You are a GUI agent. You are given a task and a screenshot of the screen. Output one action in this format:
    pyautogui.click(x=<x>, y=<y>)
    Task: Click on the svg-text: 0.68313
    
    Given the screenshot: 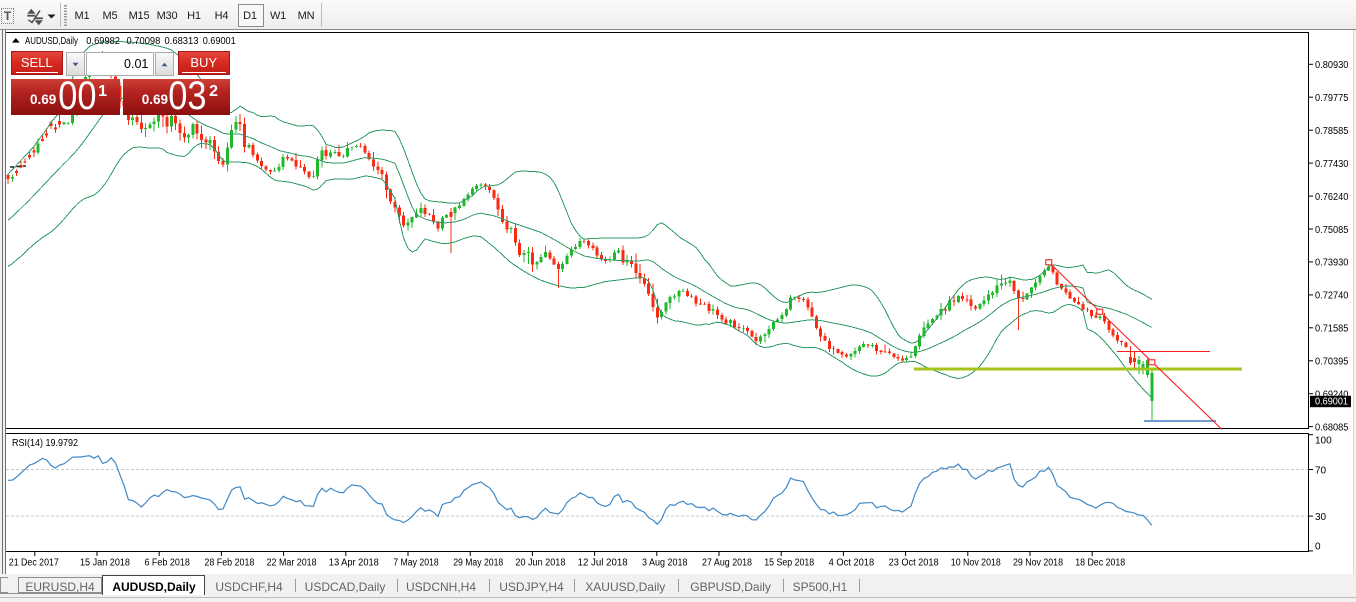 What is the action you would take?
    pyautogui.click(x=182, y=41)
    